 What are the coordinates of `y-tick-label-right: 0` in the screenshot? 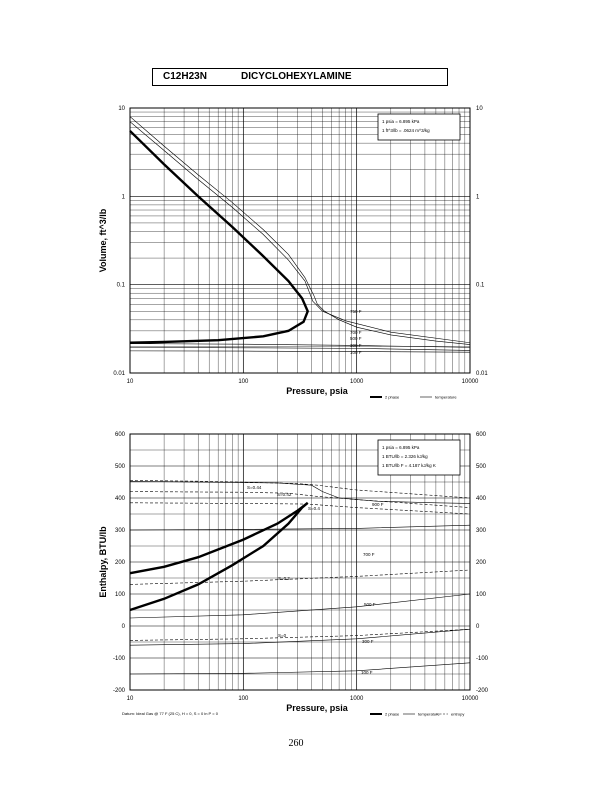 It's located at (478, 627).